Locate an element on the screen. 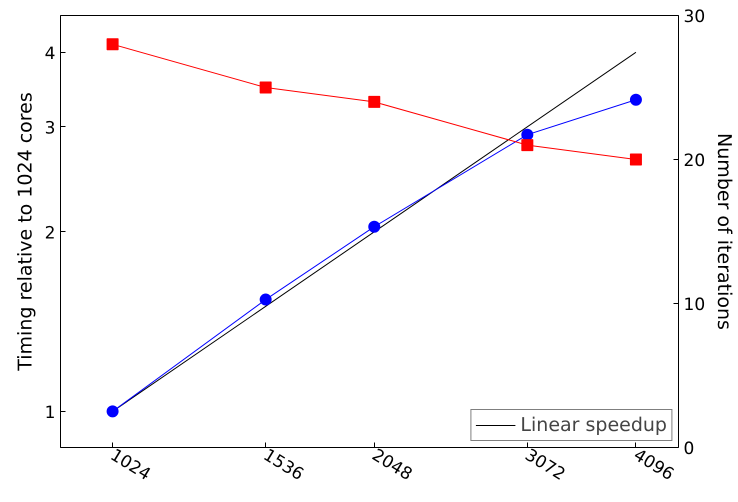 The height and width of the screenshot is (502, 738). y-tick-label: 4 is located at coordinates (50, 54).